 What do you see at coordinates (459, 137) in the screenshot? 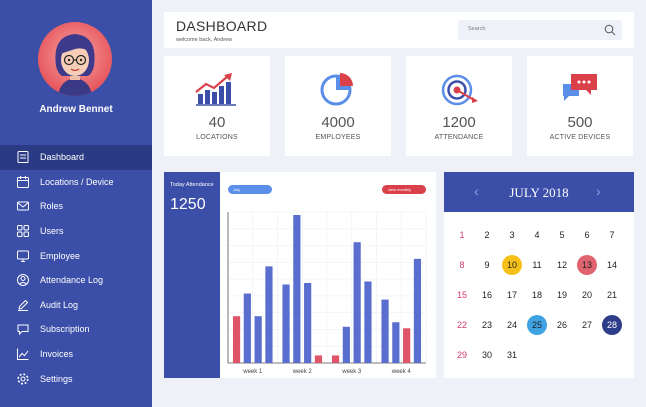
I see `stat-label: ATTENDANCE` at bounding box center [459, 137].